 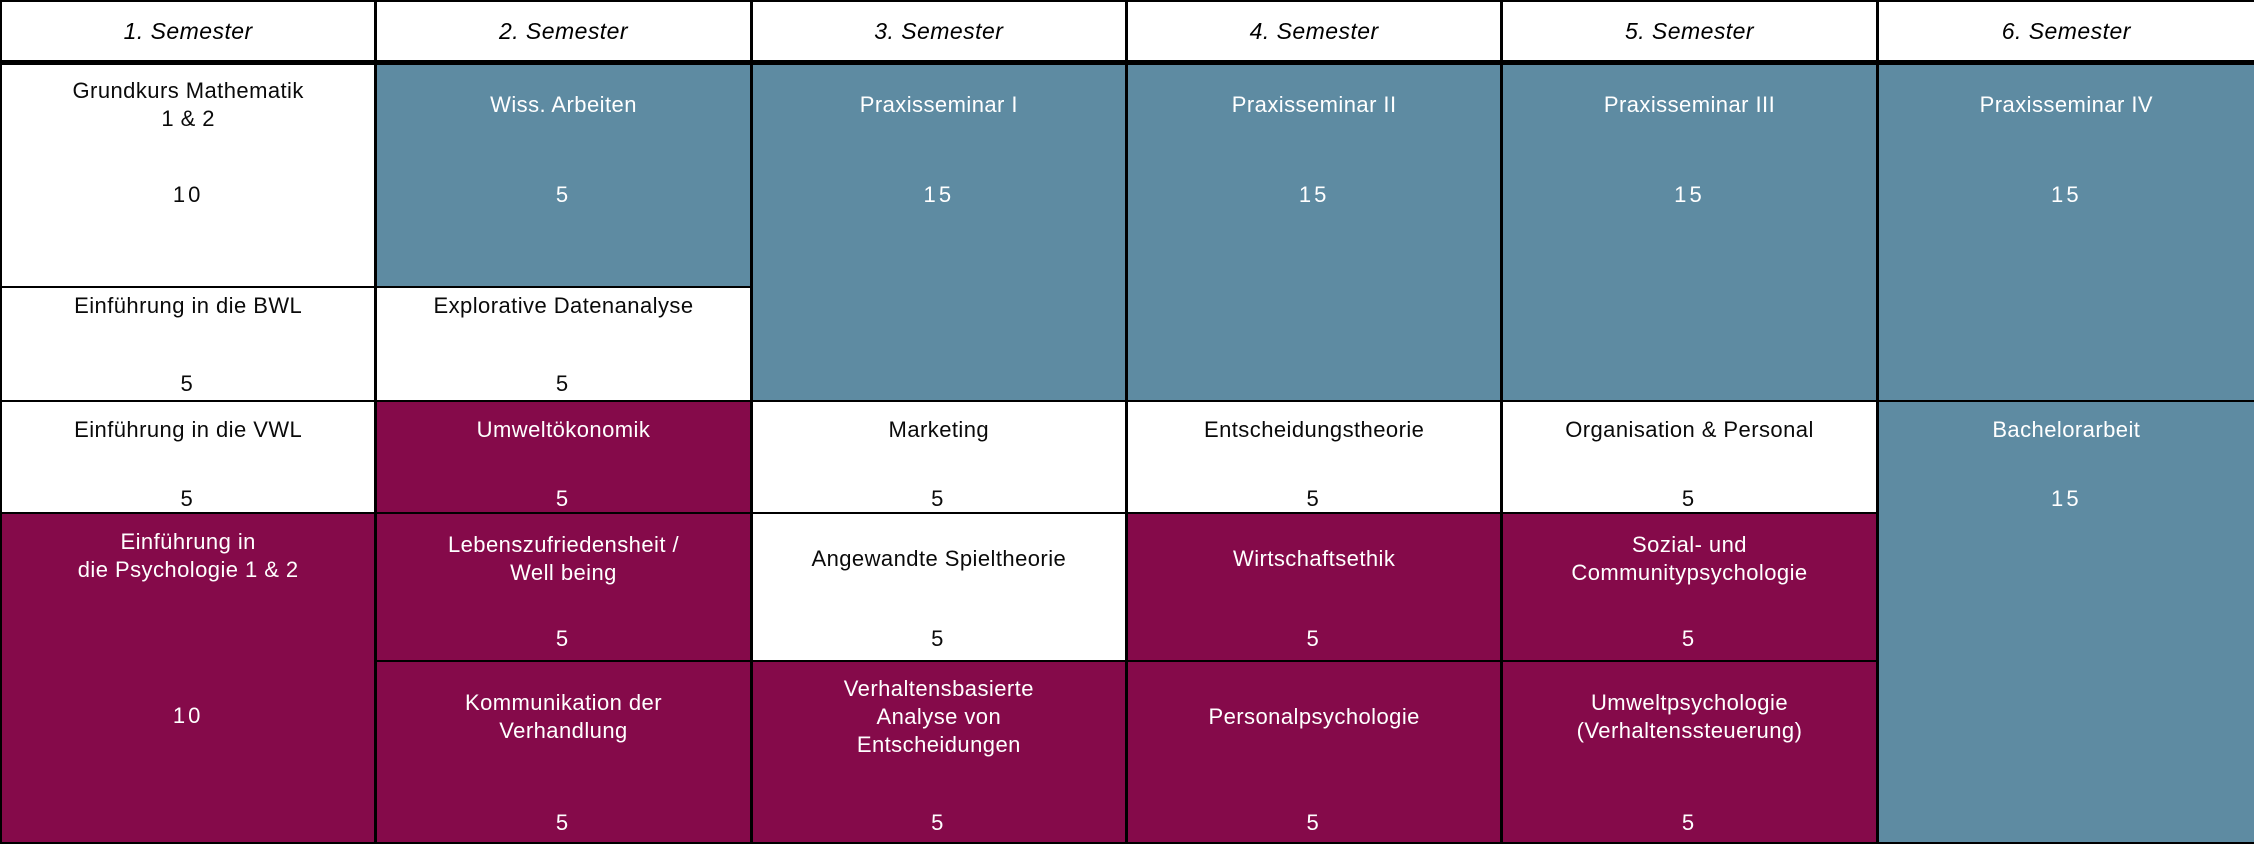 I want to click on cell-praxisseminar-2: Praxisseminar II 15, so click(x=1316, y=233).